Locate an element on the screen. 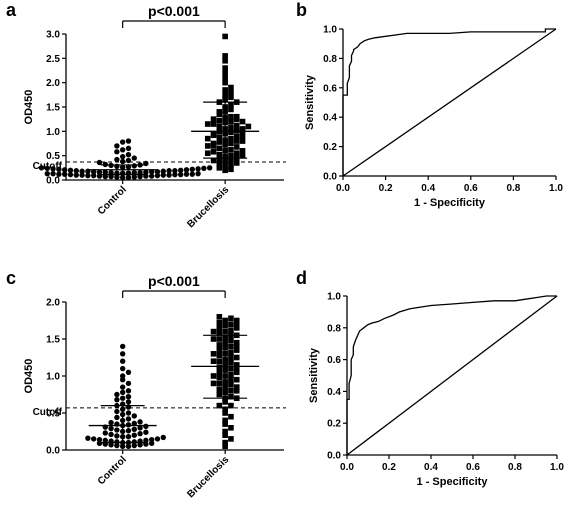  x-tick-label: 0.4 is located at coordinates (431, 467).